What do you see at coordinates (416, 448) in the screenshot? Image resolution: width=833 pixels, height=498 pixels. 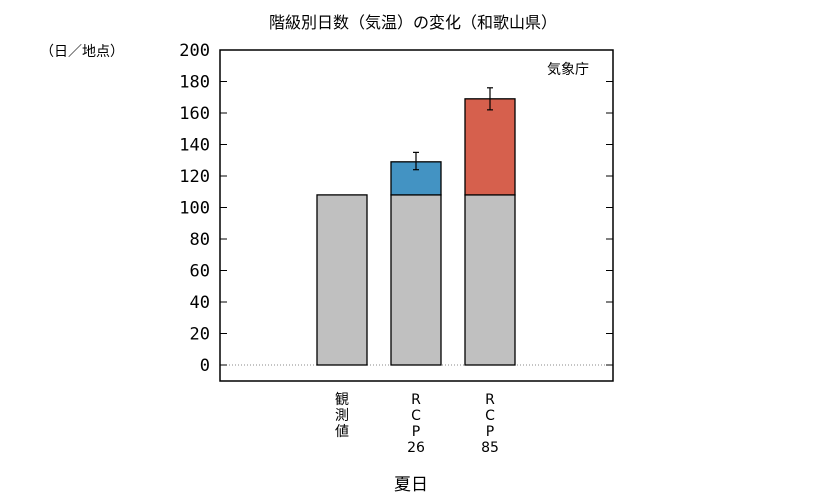 I see `x-tick-label-1: 26` at bounding box center [416, 448].